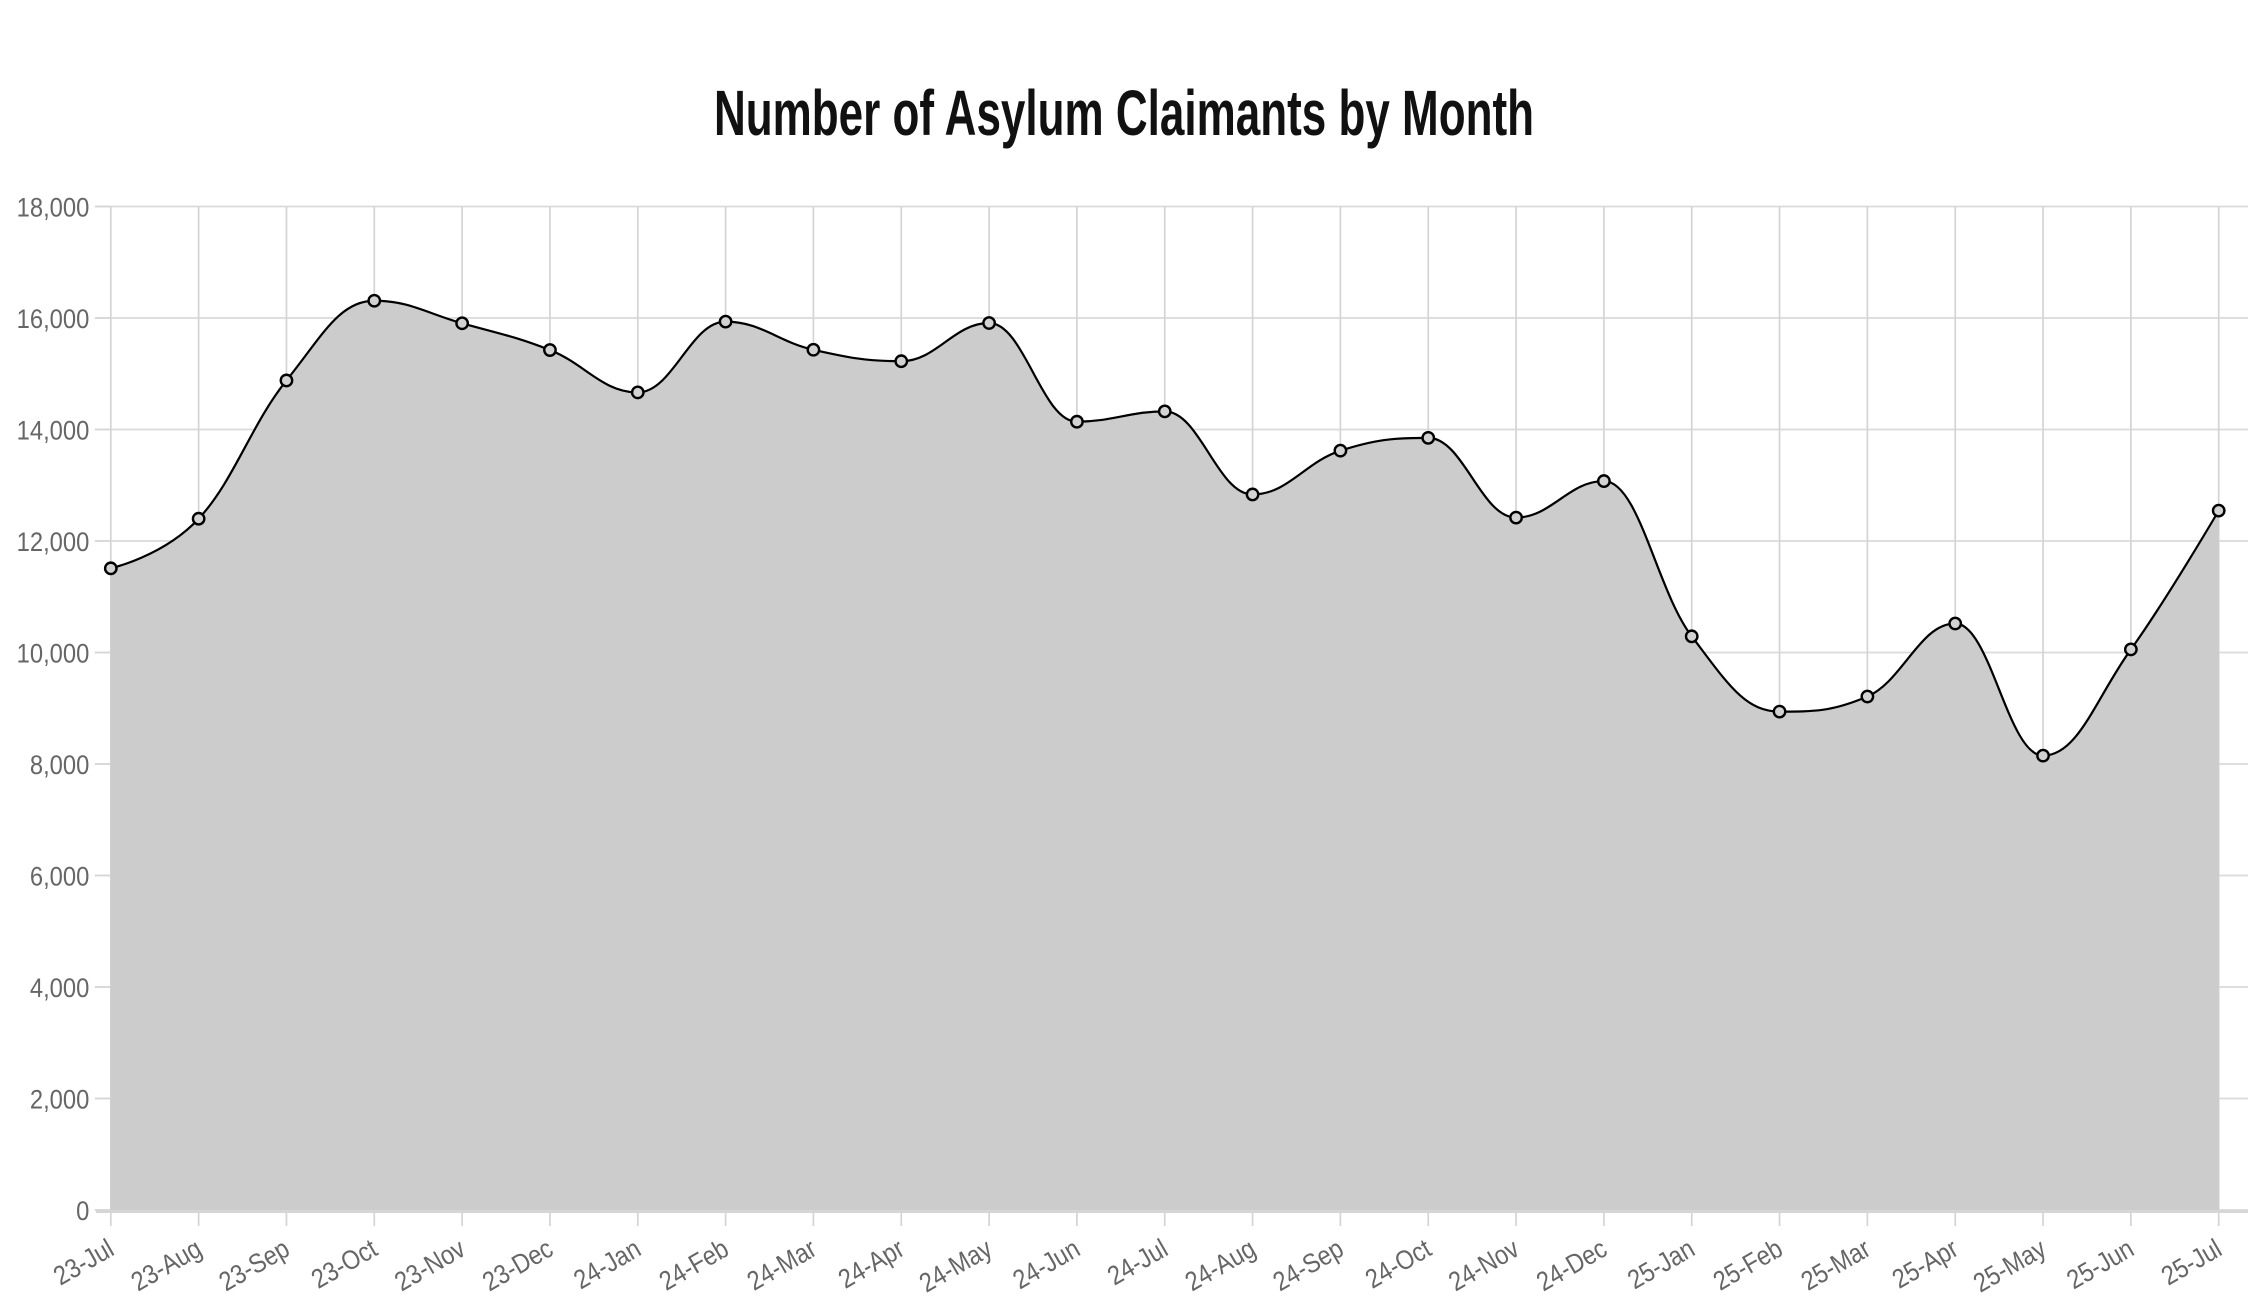 This screenshot has height=1296, width=2248. What do you see at coordinates (430, 1265) in the screenshot?
I see `svg-text: 23-Nov` at bounding box center [430, 1265].